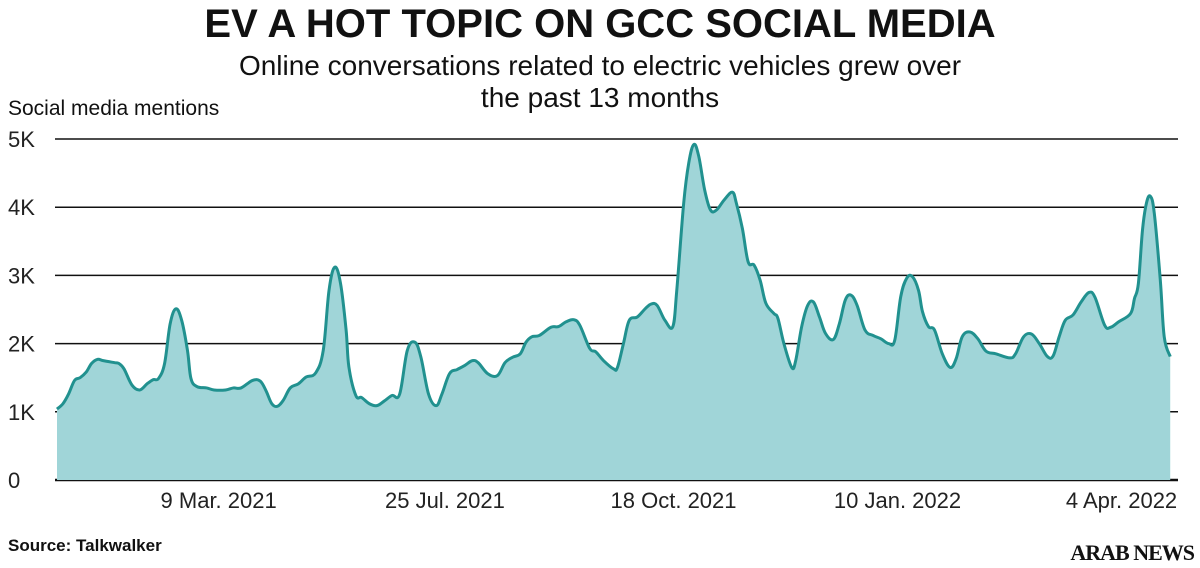  Describe the element at coordinates (21, 275) in the screenshot. I see `y-tick-label: 3K` at that location.